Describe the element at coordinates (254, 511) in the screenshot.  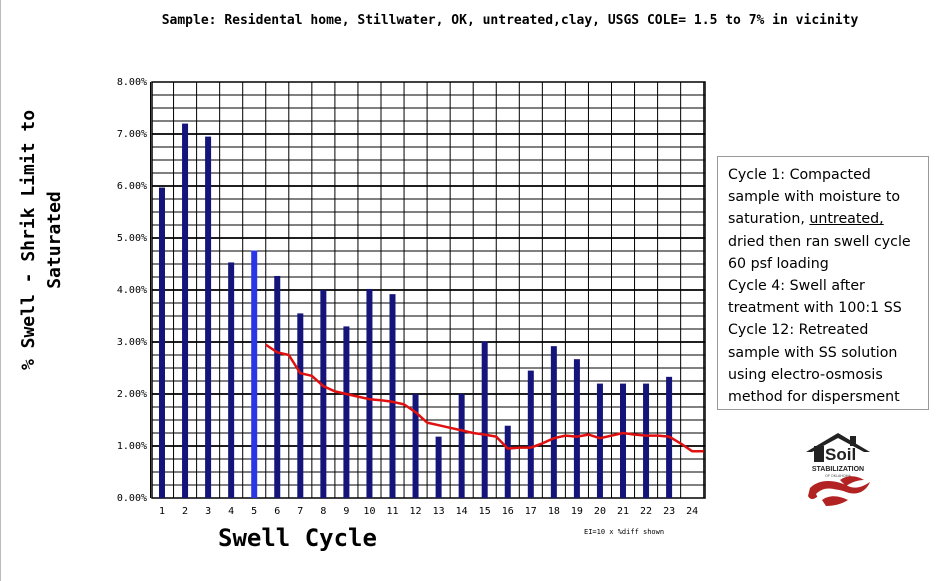
I see `x-tick-label: 5` at that location.